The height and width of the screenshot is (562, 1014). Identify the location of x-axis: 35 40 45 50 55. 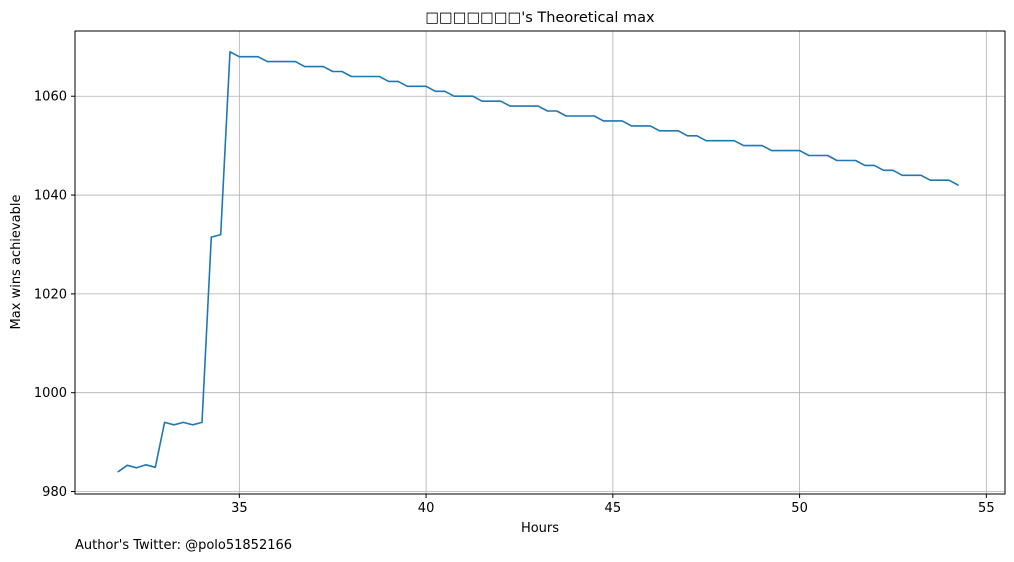
(613, 505).